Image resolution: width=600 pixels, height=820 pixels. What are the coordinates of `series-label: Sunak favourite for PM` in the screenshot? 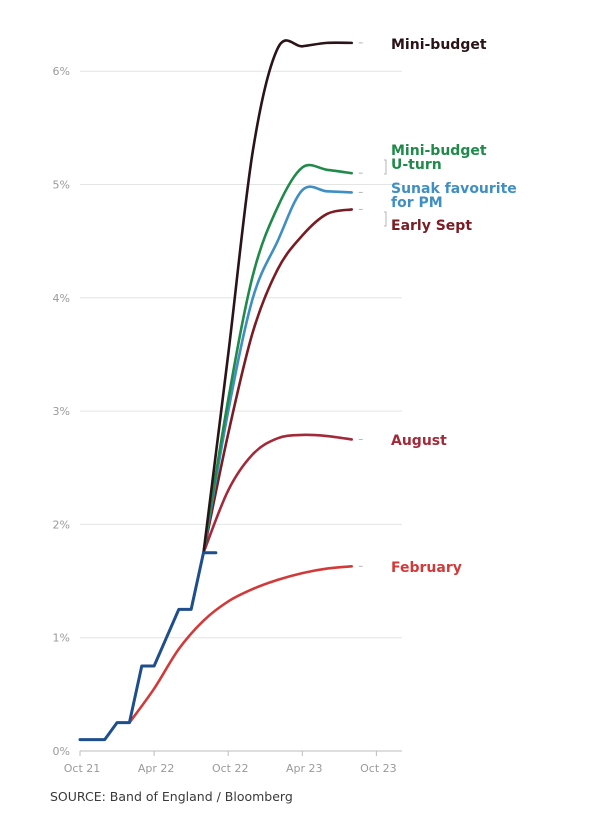 It's located at (454, 196).